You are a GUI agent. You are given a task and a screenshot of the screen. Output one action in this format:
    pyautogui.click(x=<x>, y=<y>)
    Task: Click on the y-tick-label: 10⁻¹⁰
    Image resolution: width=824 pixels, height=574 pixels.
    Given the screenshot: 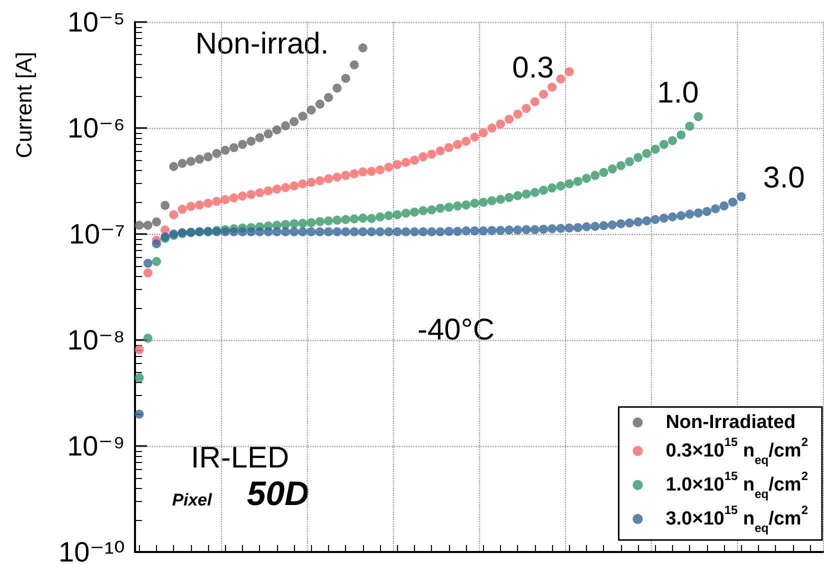 What is the action you would take?
    pyautogui.click(x=91, y=552)
    